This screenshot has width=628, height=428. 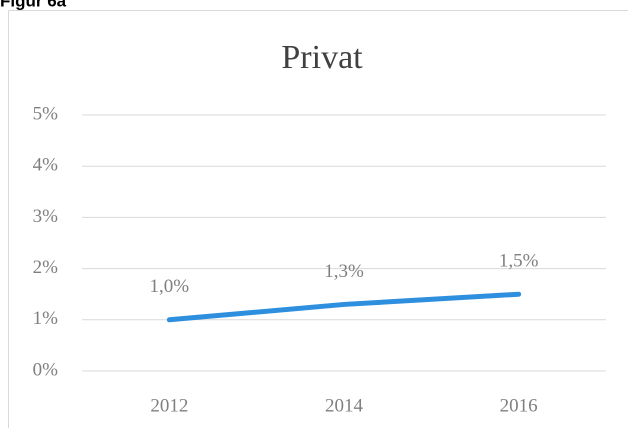 What do you see at coordinates (519, 261) in the screenshot?
I see `data-label: 1,5%` at bounding box center [519, 261].